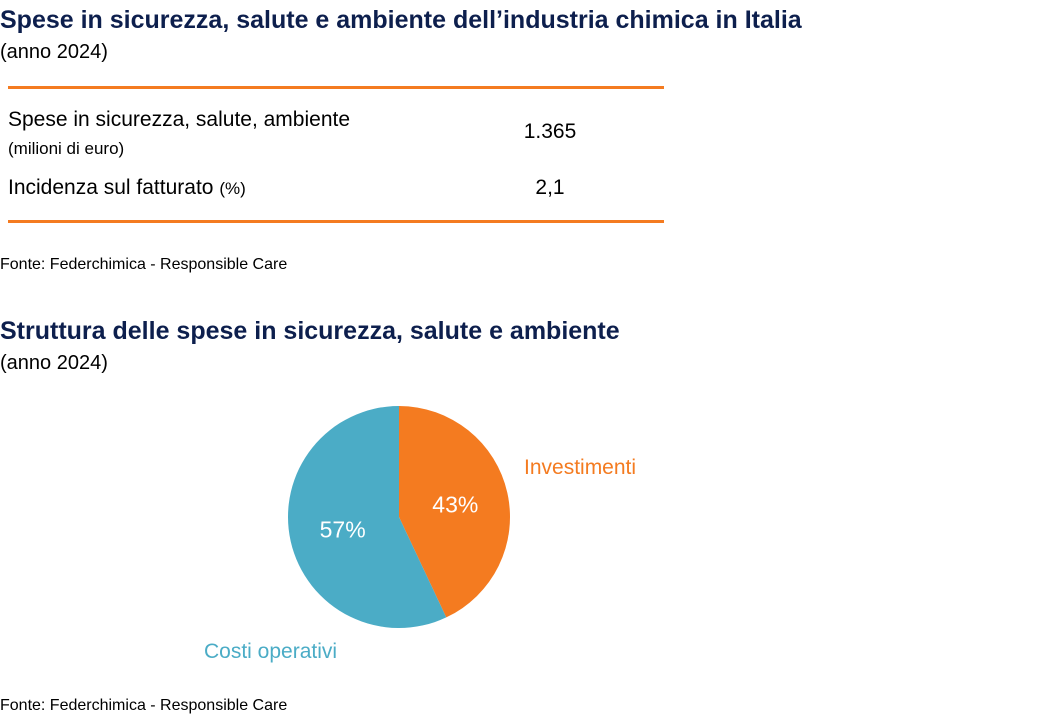 Image resolution: width=1040 pixels, height=720 pixels. Describe the element at coordinates (232, 188) in the screenshot. I see `row-2-unit: (%)` at that location.